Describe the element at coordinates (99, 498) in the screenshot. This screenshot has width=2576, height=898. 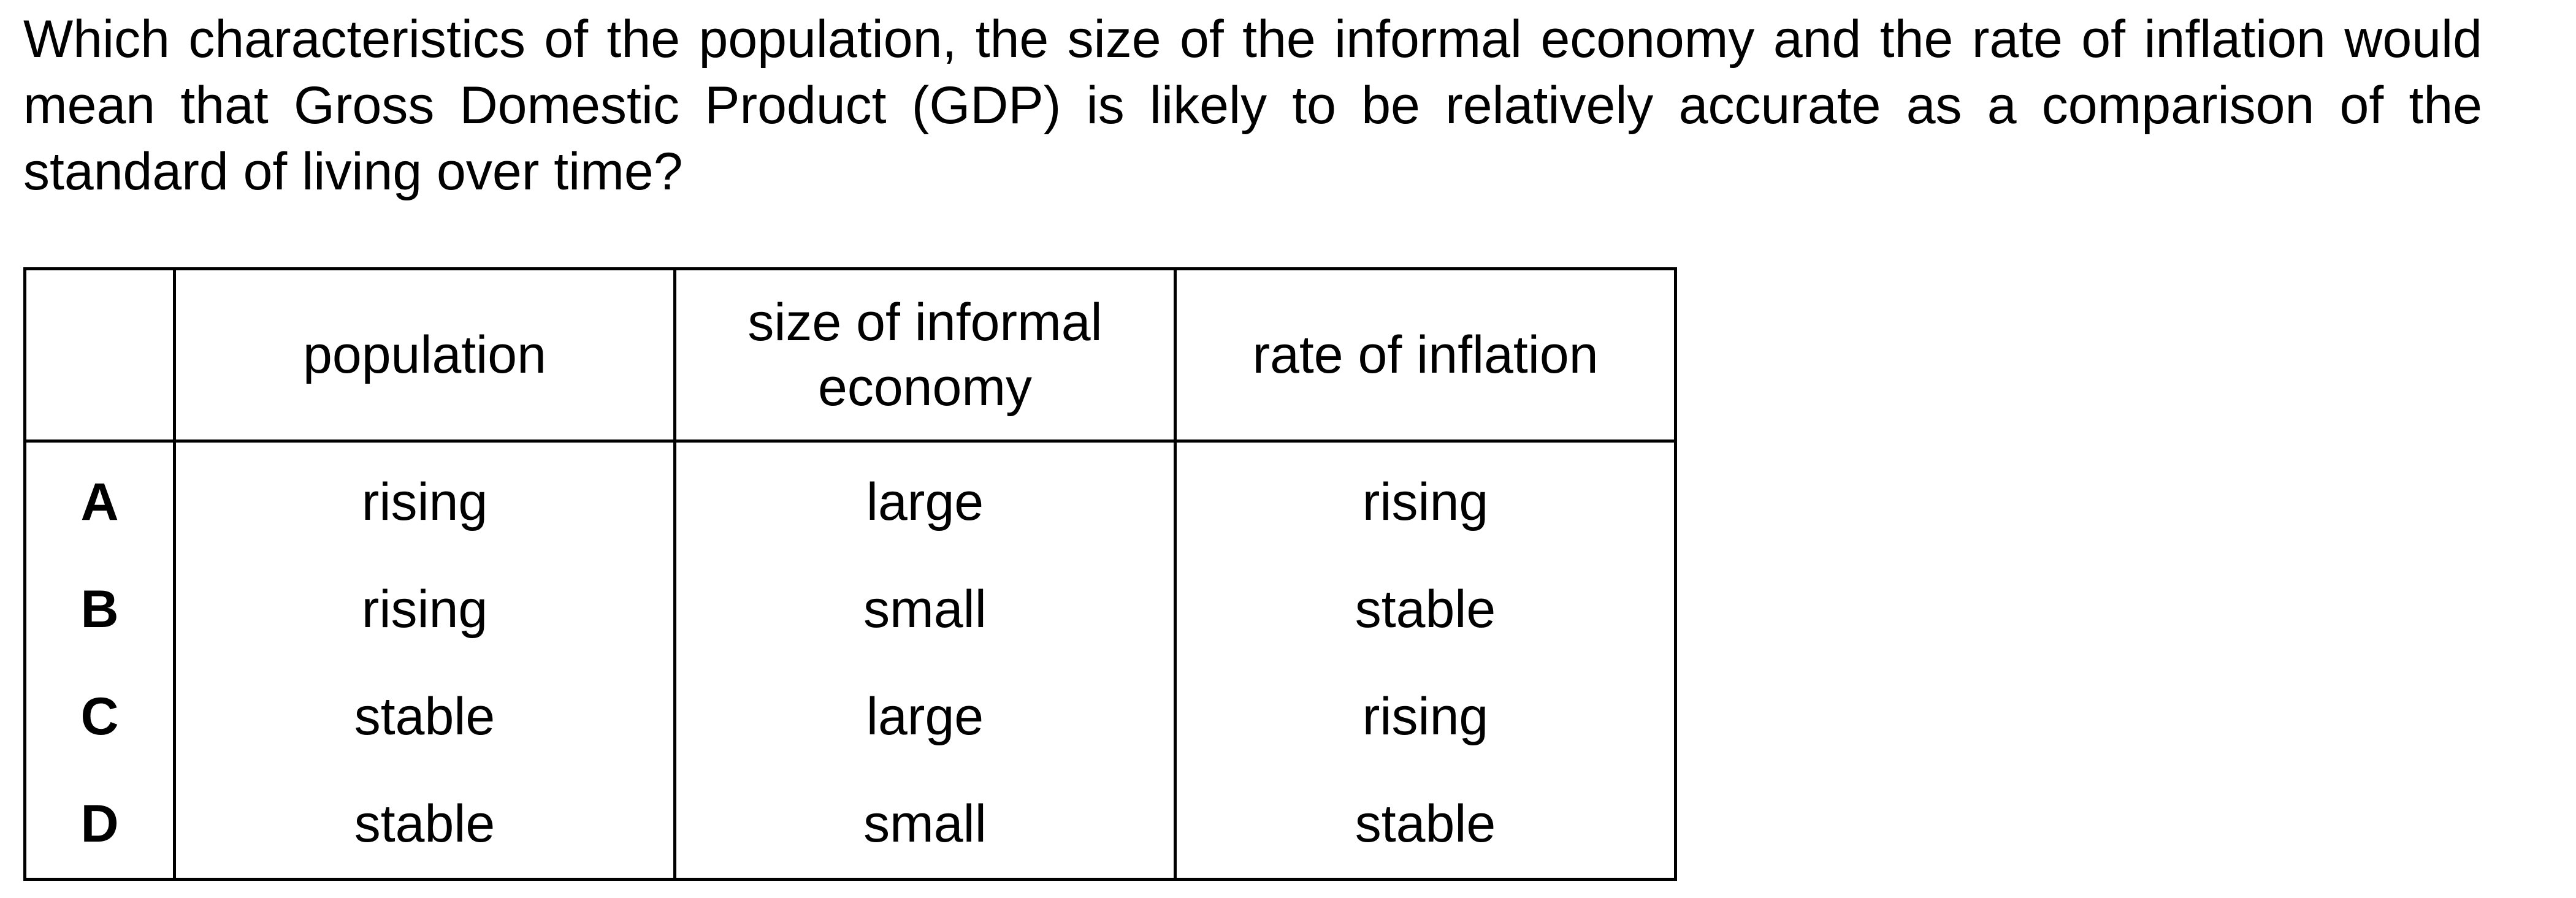
I see `option-letter: A` at that location.